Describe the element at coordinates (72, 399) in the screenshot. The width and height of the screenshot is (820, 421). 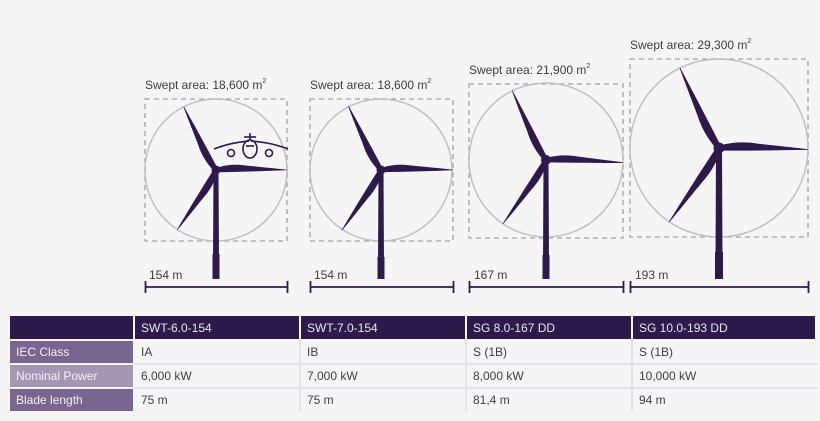
I see `row-header: Blade length` at that location.